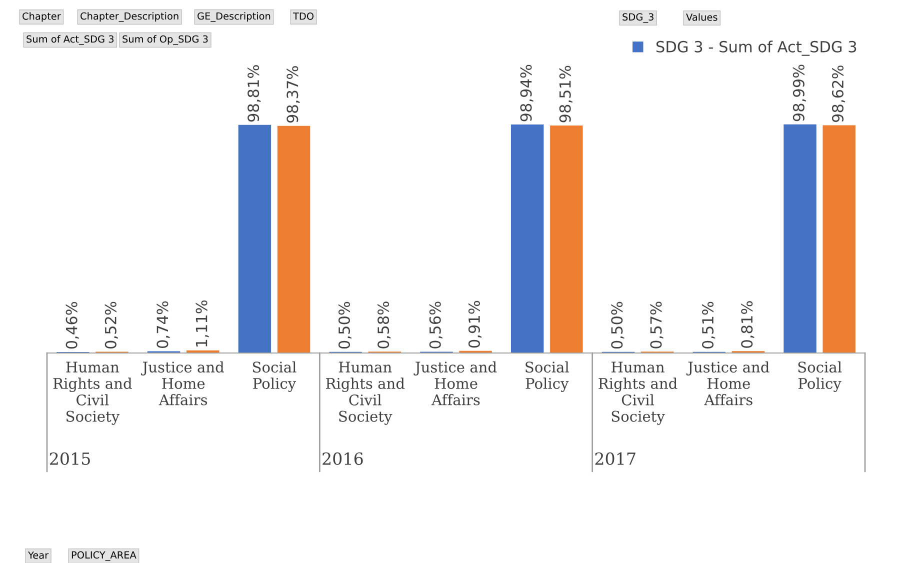 Image resolution: width=921 pixels, height=563 pixels. What do you see at coordinates (342, 458) in the screenshot?
I see `text: 2016` at bounding box center [342, 458].